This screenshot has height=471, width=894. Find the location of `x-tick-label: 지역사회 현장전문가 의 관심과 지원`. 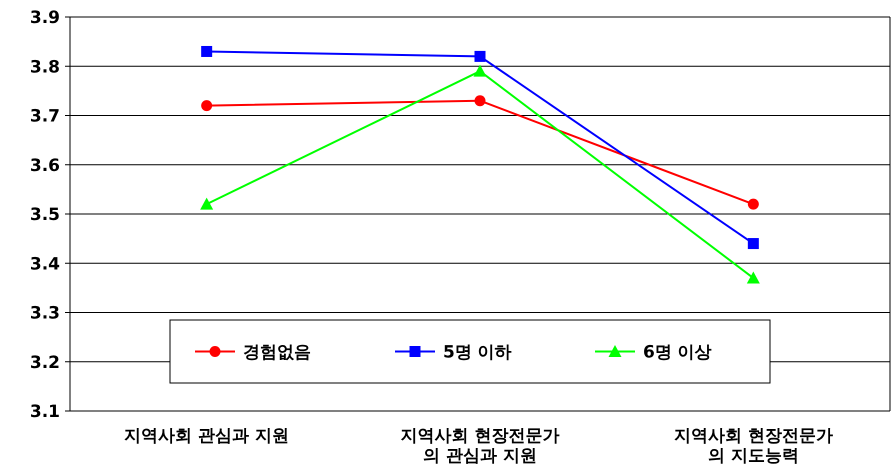

x-tick-label: 지역사회 현장전문가 의 관심과 지원 is located at coordinates (480, 446).